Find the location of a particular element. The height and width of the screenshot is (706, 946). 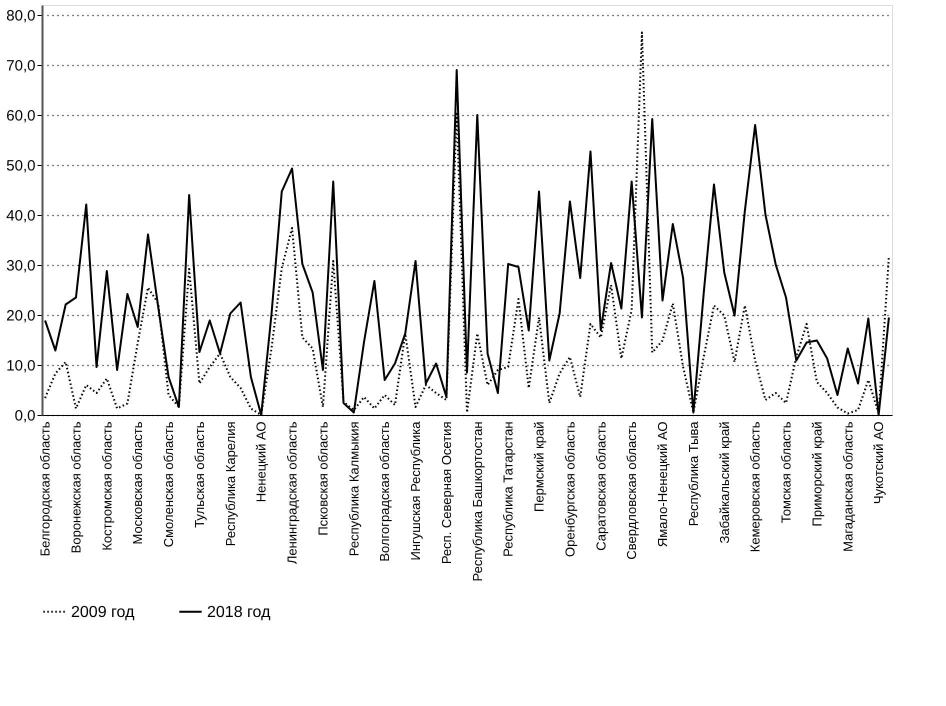

x-tick-label: Республика Калмыкия is located at coordinates (354, 489).